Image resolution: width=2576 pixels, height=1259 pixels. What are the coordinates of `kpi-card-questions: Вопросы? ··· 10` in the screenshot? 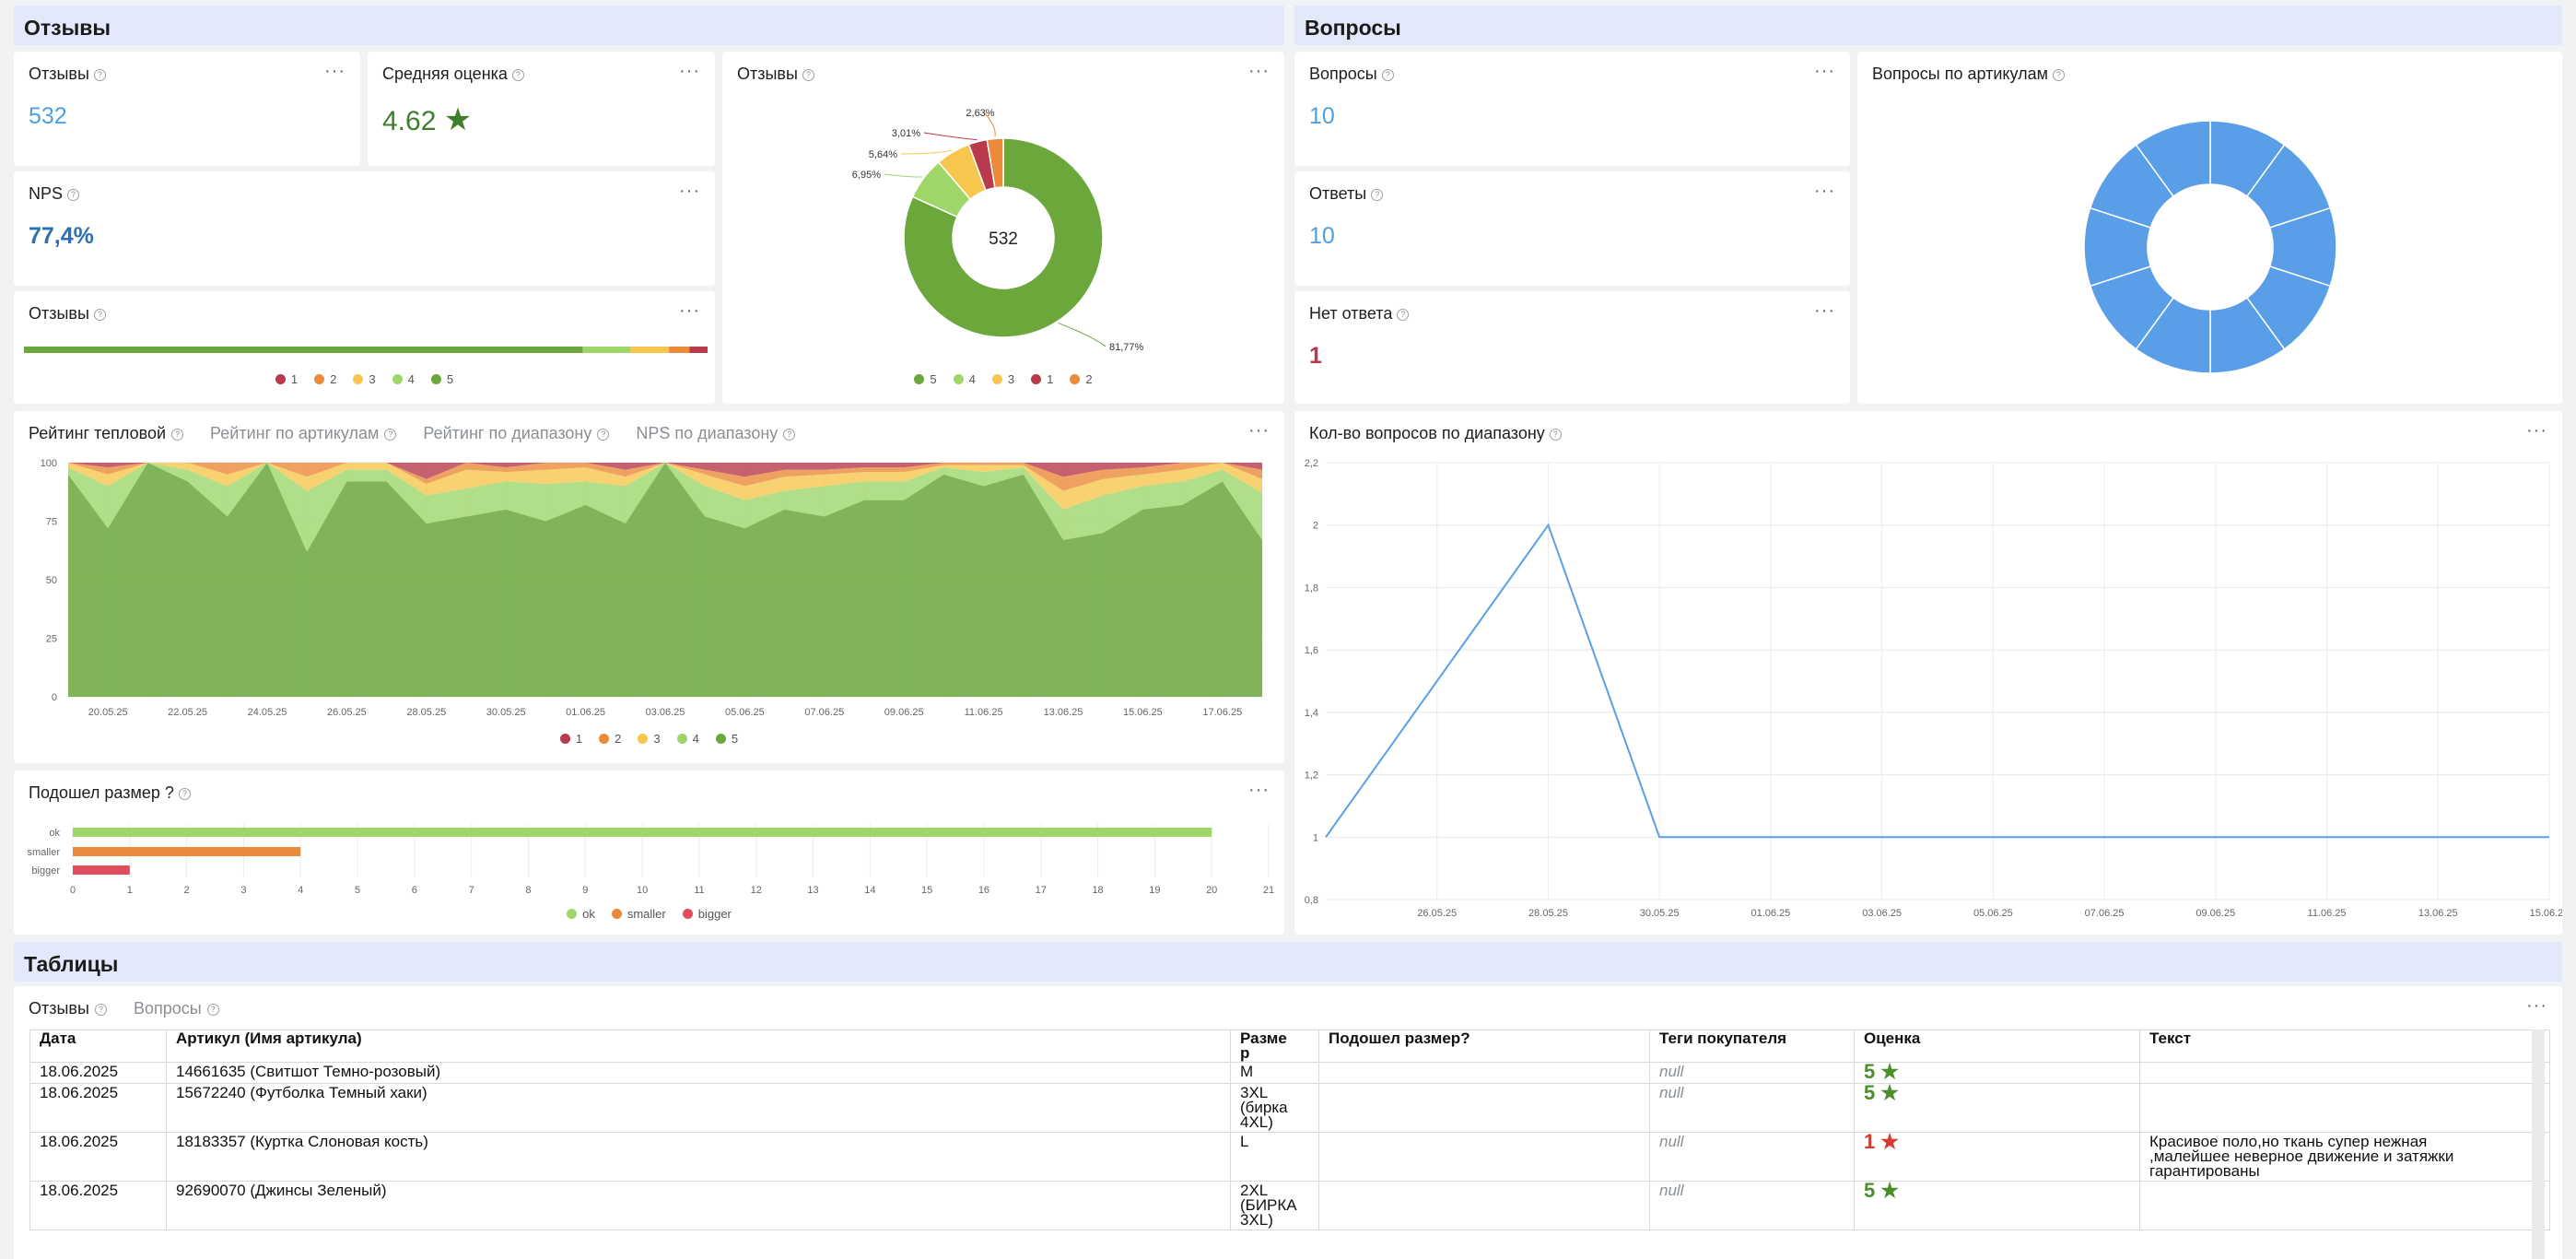 It's located at (1572, 109).